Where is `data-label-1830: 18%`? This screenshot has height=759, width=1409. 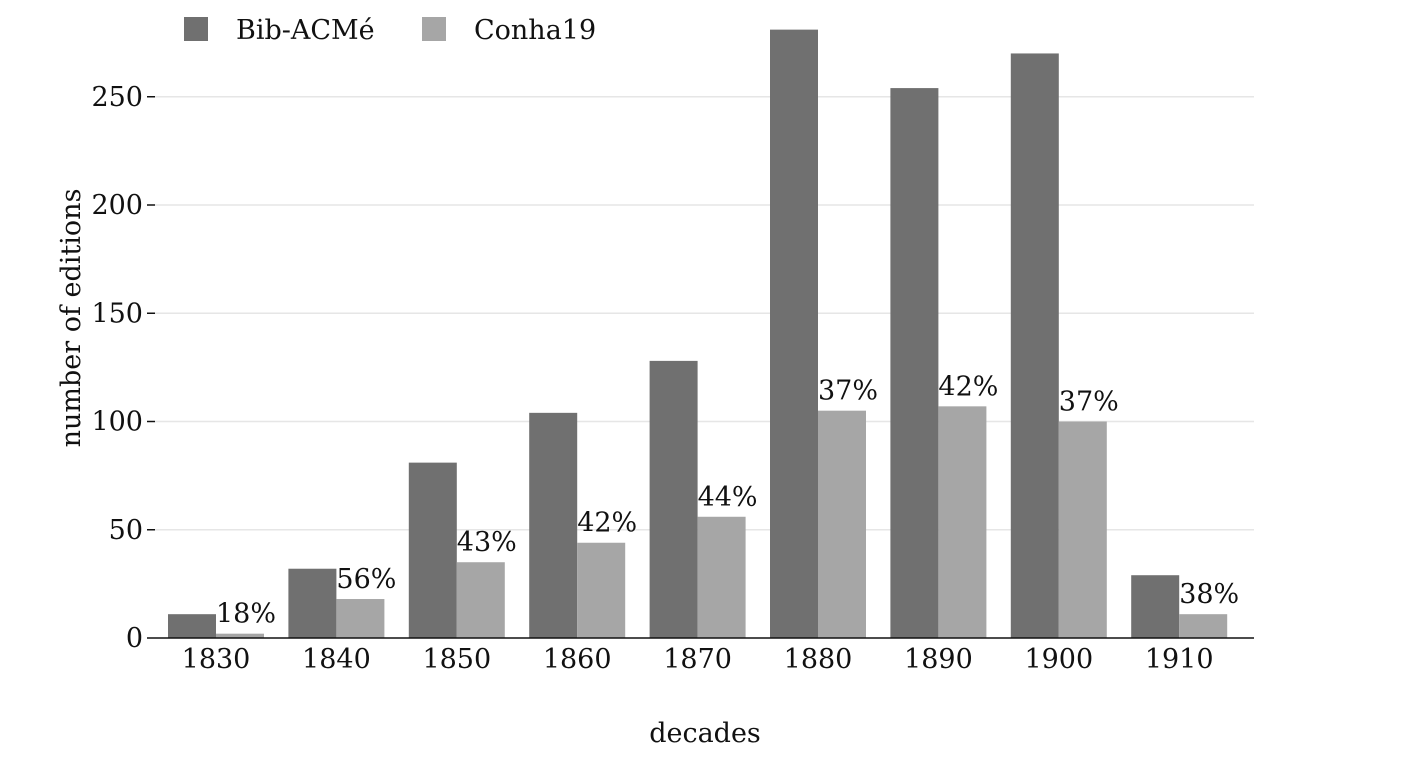 data-label-1830: 18% is located at coordinates (246, 614).